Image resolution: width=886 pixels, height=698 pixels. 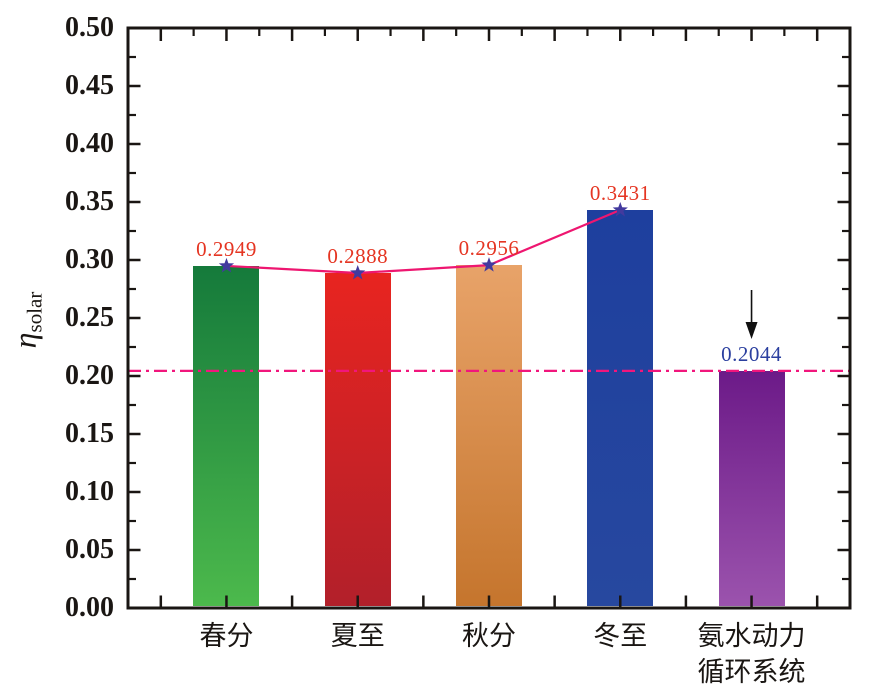 I want to click on bar-value-label: 0.2888, so click(x=358, y=255).